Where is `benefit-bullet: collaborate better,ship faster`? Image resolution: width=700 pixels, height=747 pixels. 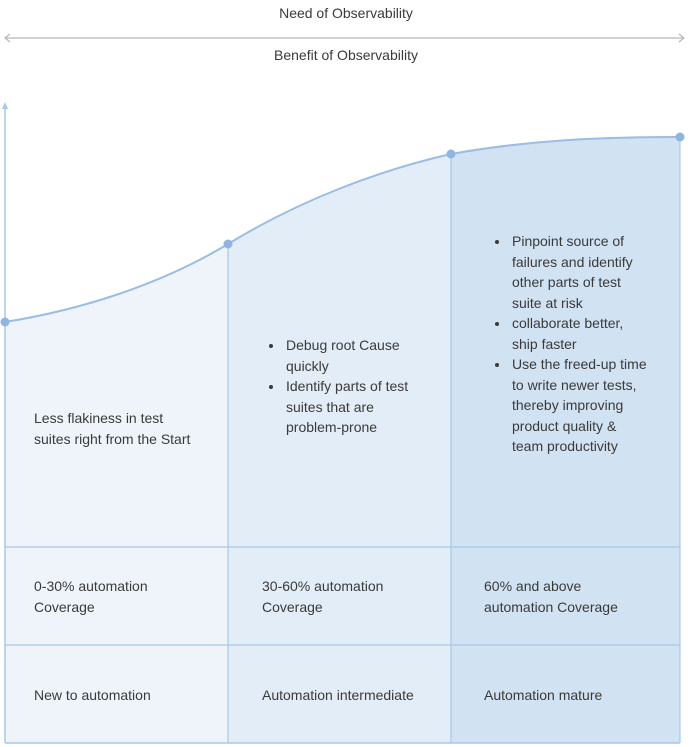 benefit-bullet: collaborate better,ship faster is located at coordinates (602, 333).